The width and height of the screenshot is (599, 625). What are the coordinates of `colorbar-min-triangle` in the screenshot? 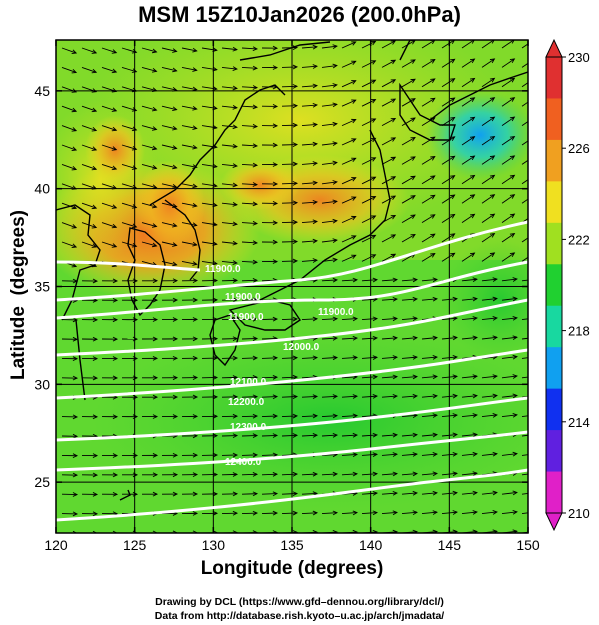 It's located at (554, 522).